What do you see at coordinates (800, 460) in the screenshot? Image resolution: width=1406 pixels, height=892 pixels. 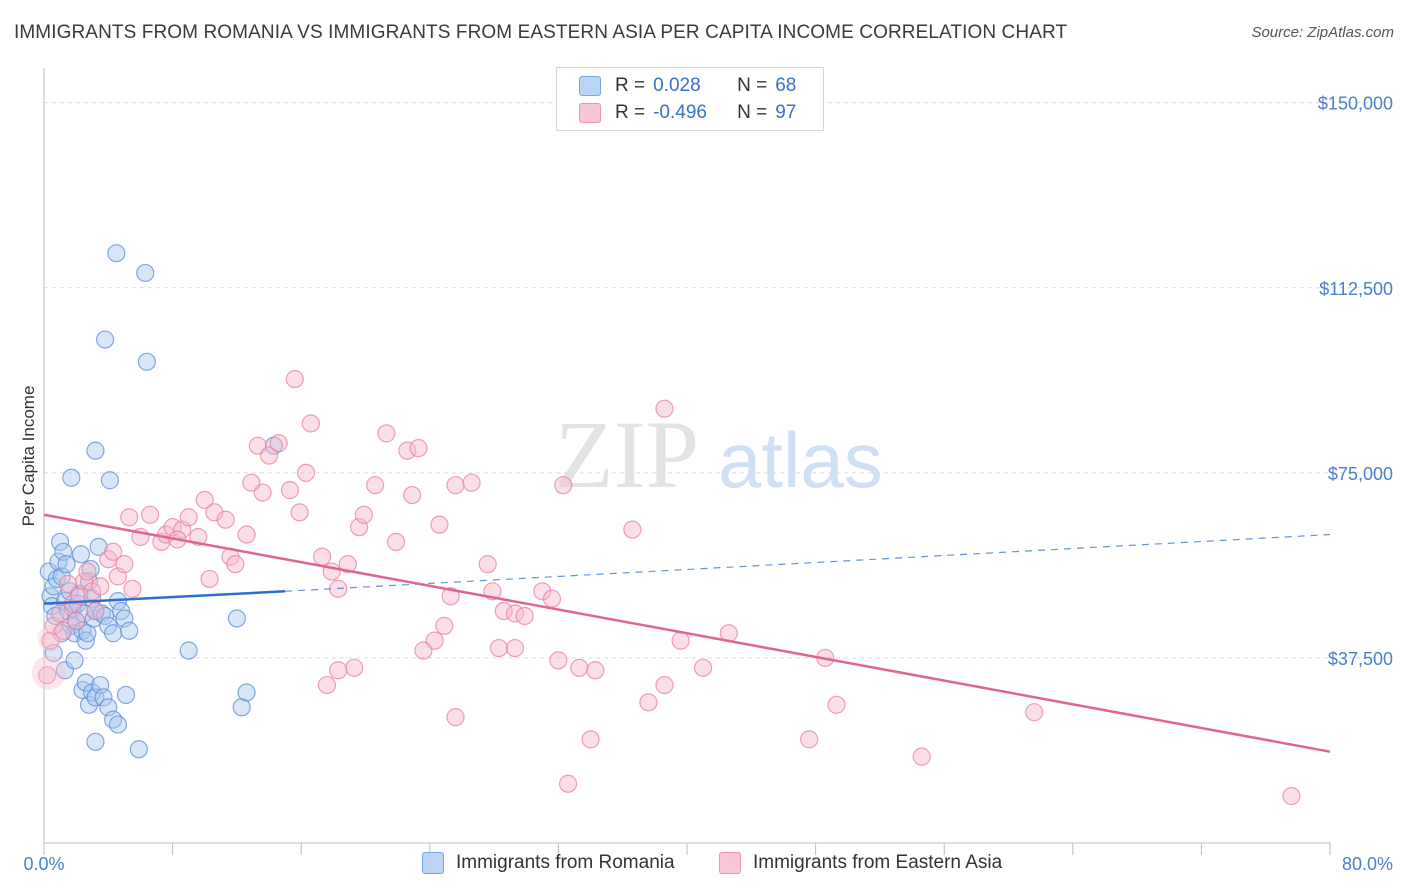 I see `watermark-atlas: atlas` at bounding box center [800, 460].